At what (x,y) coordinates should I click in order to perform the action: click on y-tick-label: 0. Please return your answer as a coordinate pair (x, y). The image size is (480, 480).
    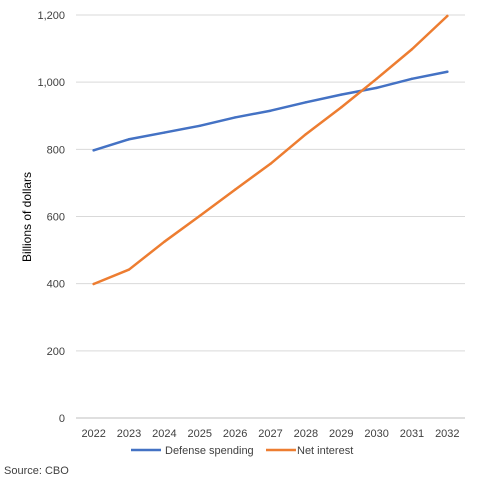
    Looking at the image, I should click on (62, 419).